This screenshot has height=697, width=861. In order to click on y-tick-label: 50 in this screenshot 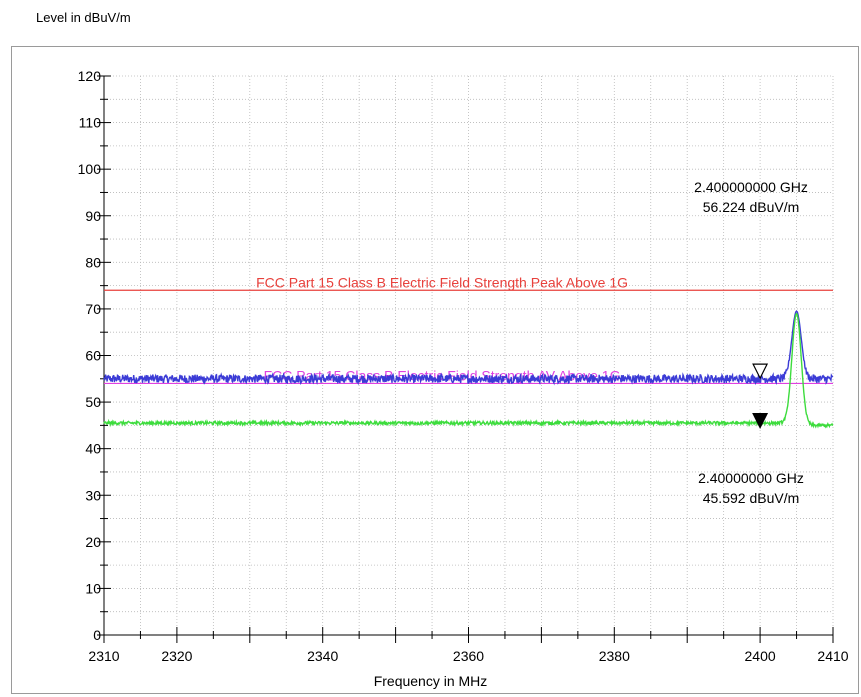, I will do `click(93, 402)`.